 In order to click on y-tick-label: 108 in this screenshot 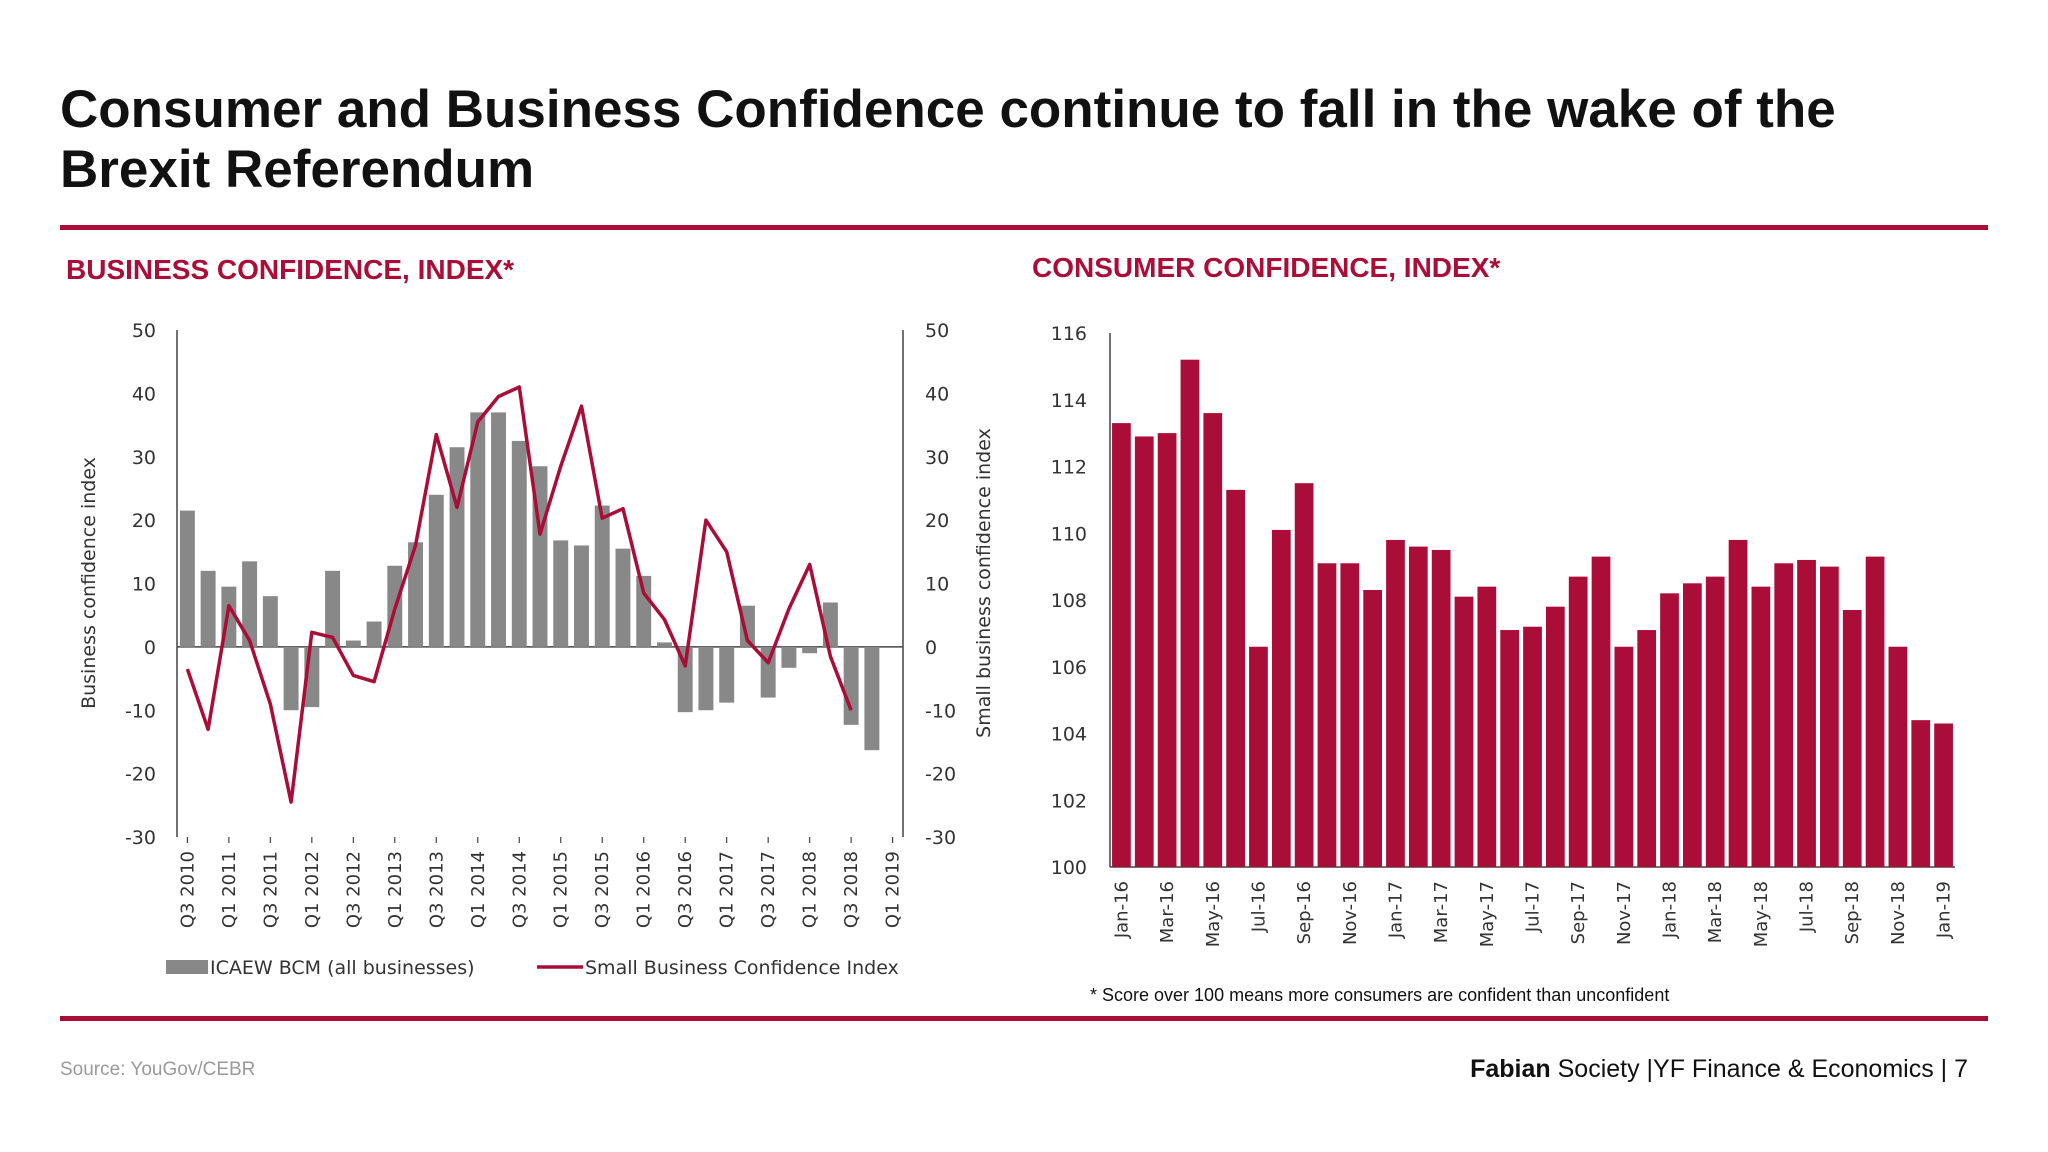, I will do `click(1069, 601)`.